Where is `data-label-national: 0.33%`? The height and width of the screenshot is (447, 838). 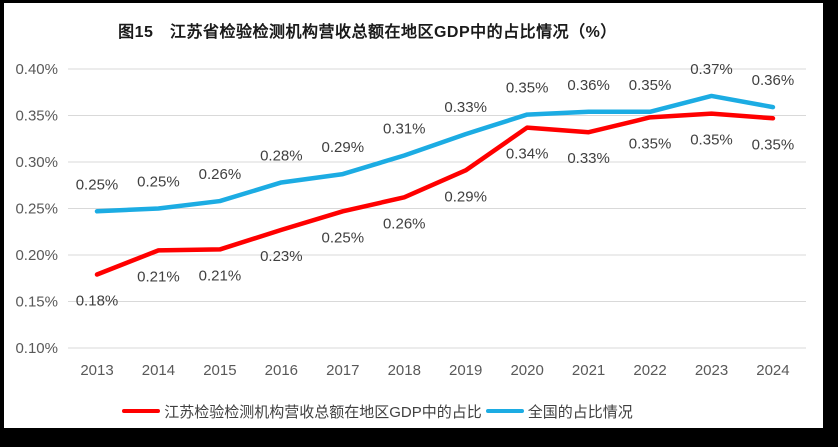 data-label-national: 0.33% is located at coordinates (465, 107).